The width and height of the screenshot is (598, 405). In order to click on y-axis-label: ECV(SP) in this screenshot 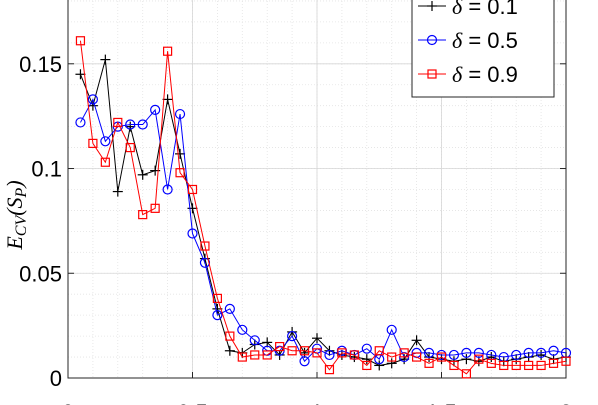, I will do `click(16, 215)`.